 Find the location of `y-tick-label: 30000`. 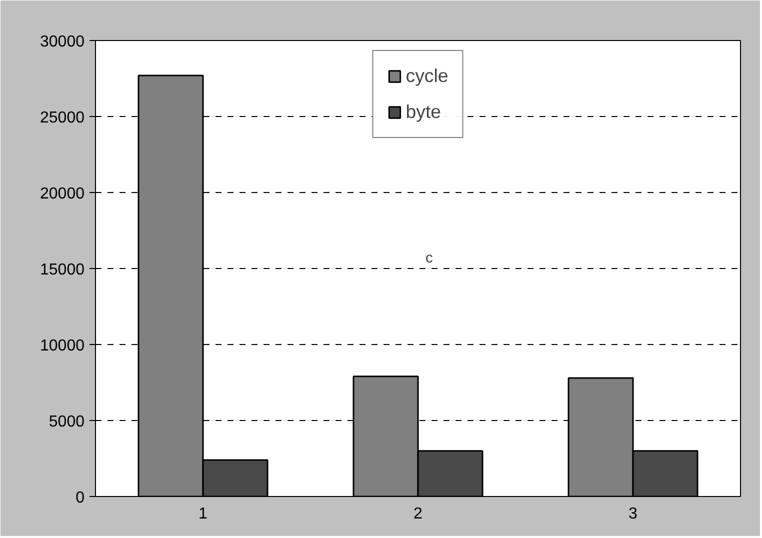

y-tick-label: 30000 is located at coordinates (62, 42).